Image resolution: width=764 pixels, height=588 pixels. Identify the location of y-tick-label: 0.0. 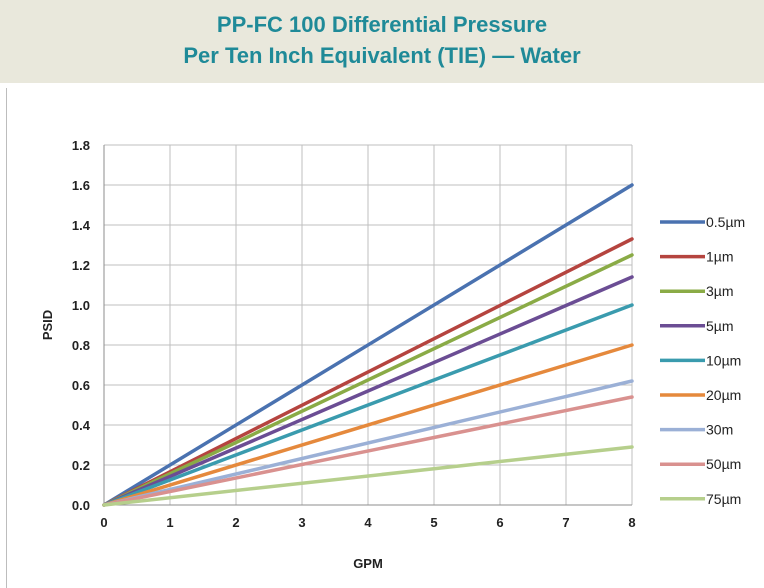
(81, 505).